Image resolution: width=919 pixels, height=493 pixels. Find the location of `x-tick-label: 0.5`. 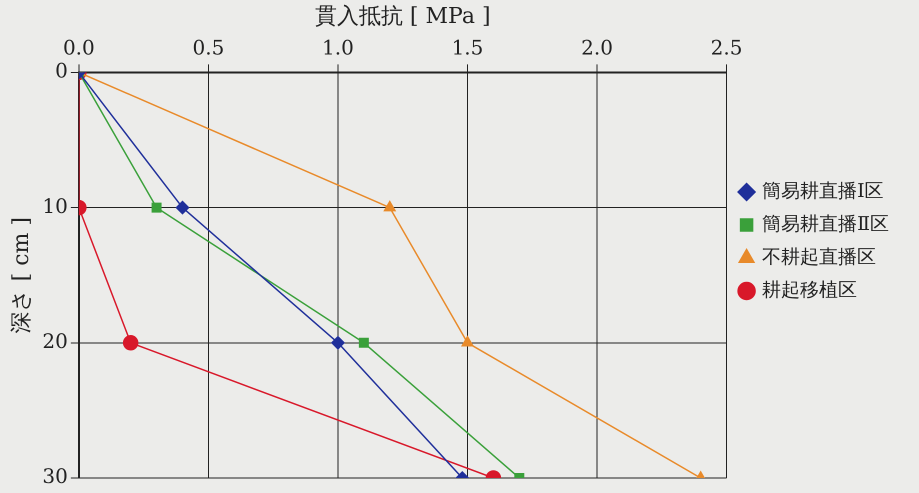

x-tick-label: 0.5 is located at coordinates (208, 48).